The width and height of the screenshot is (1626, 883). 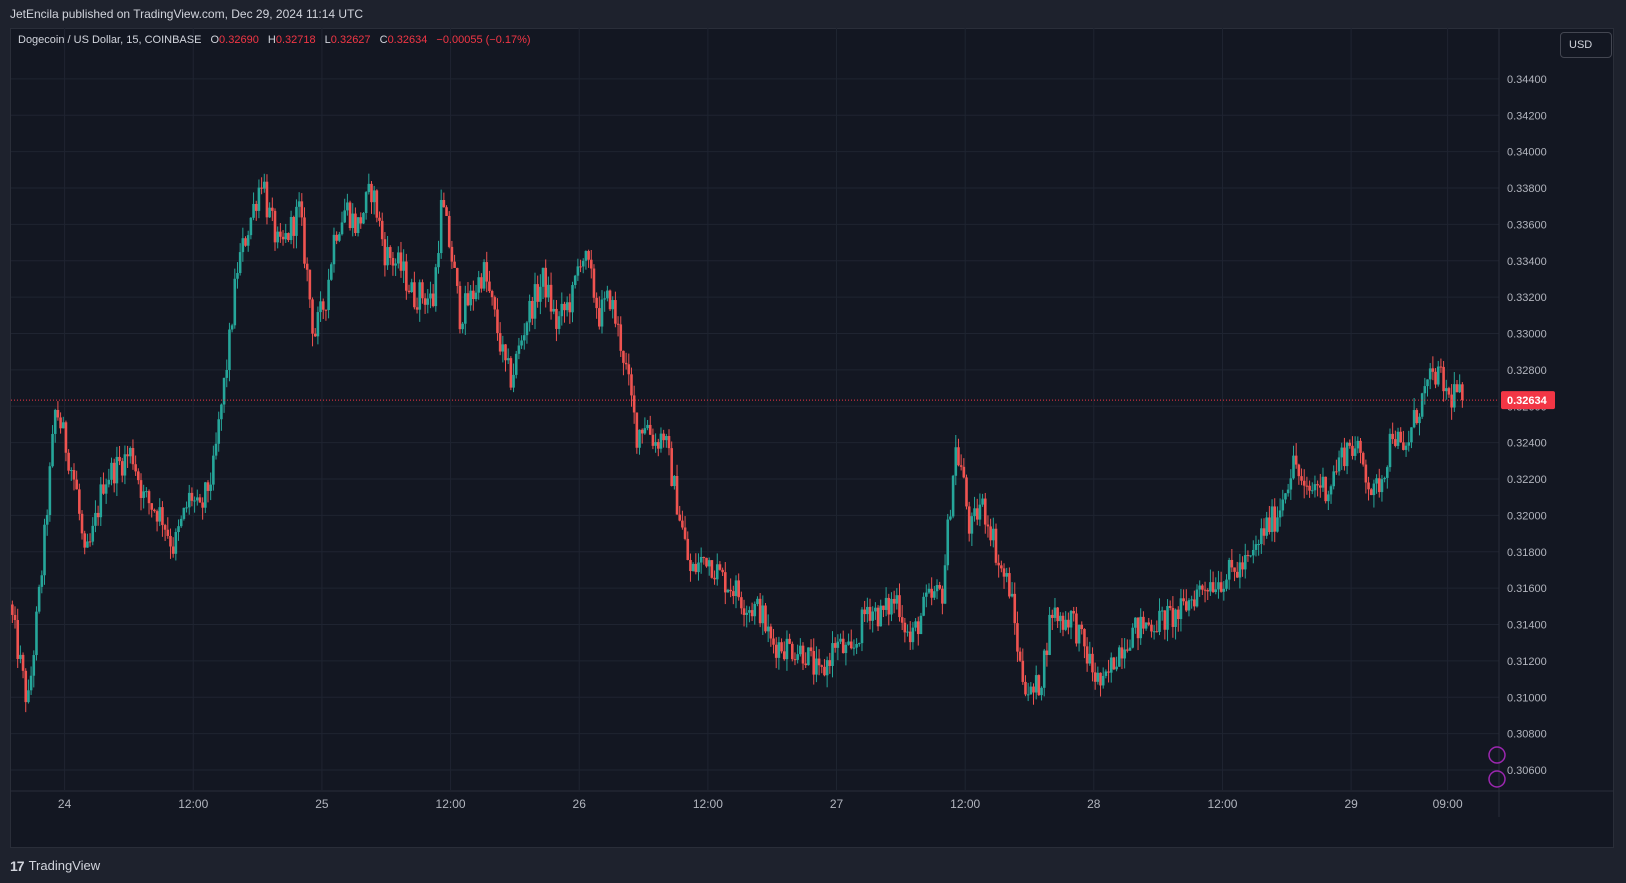 I want to click on x-tick-label: 25, so click(x=322, y=804).